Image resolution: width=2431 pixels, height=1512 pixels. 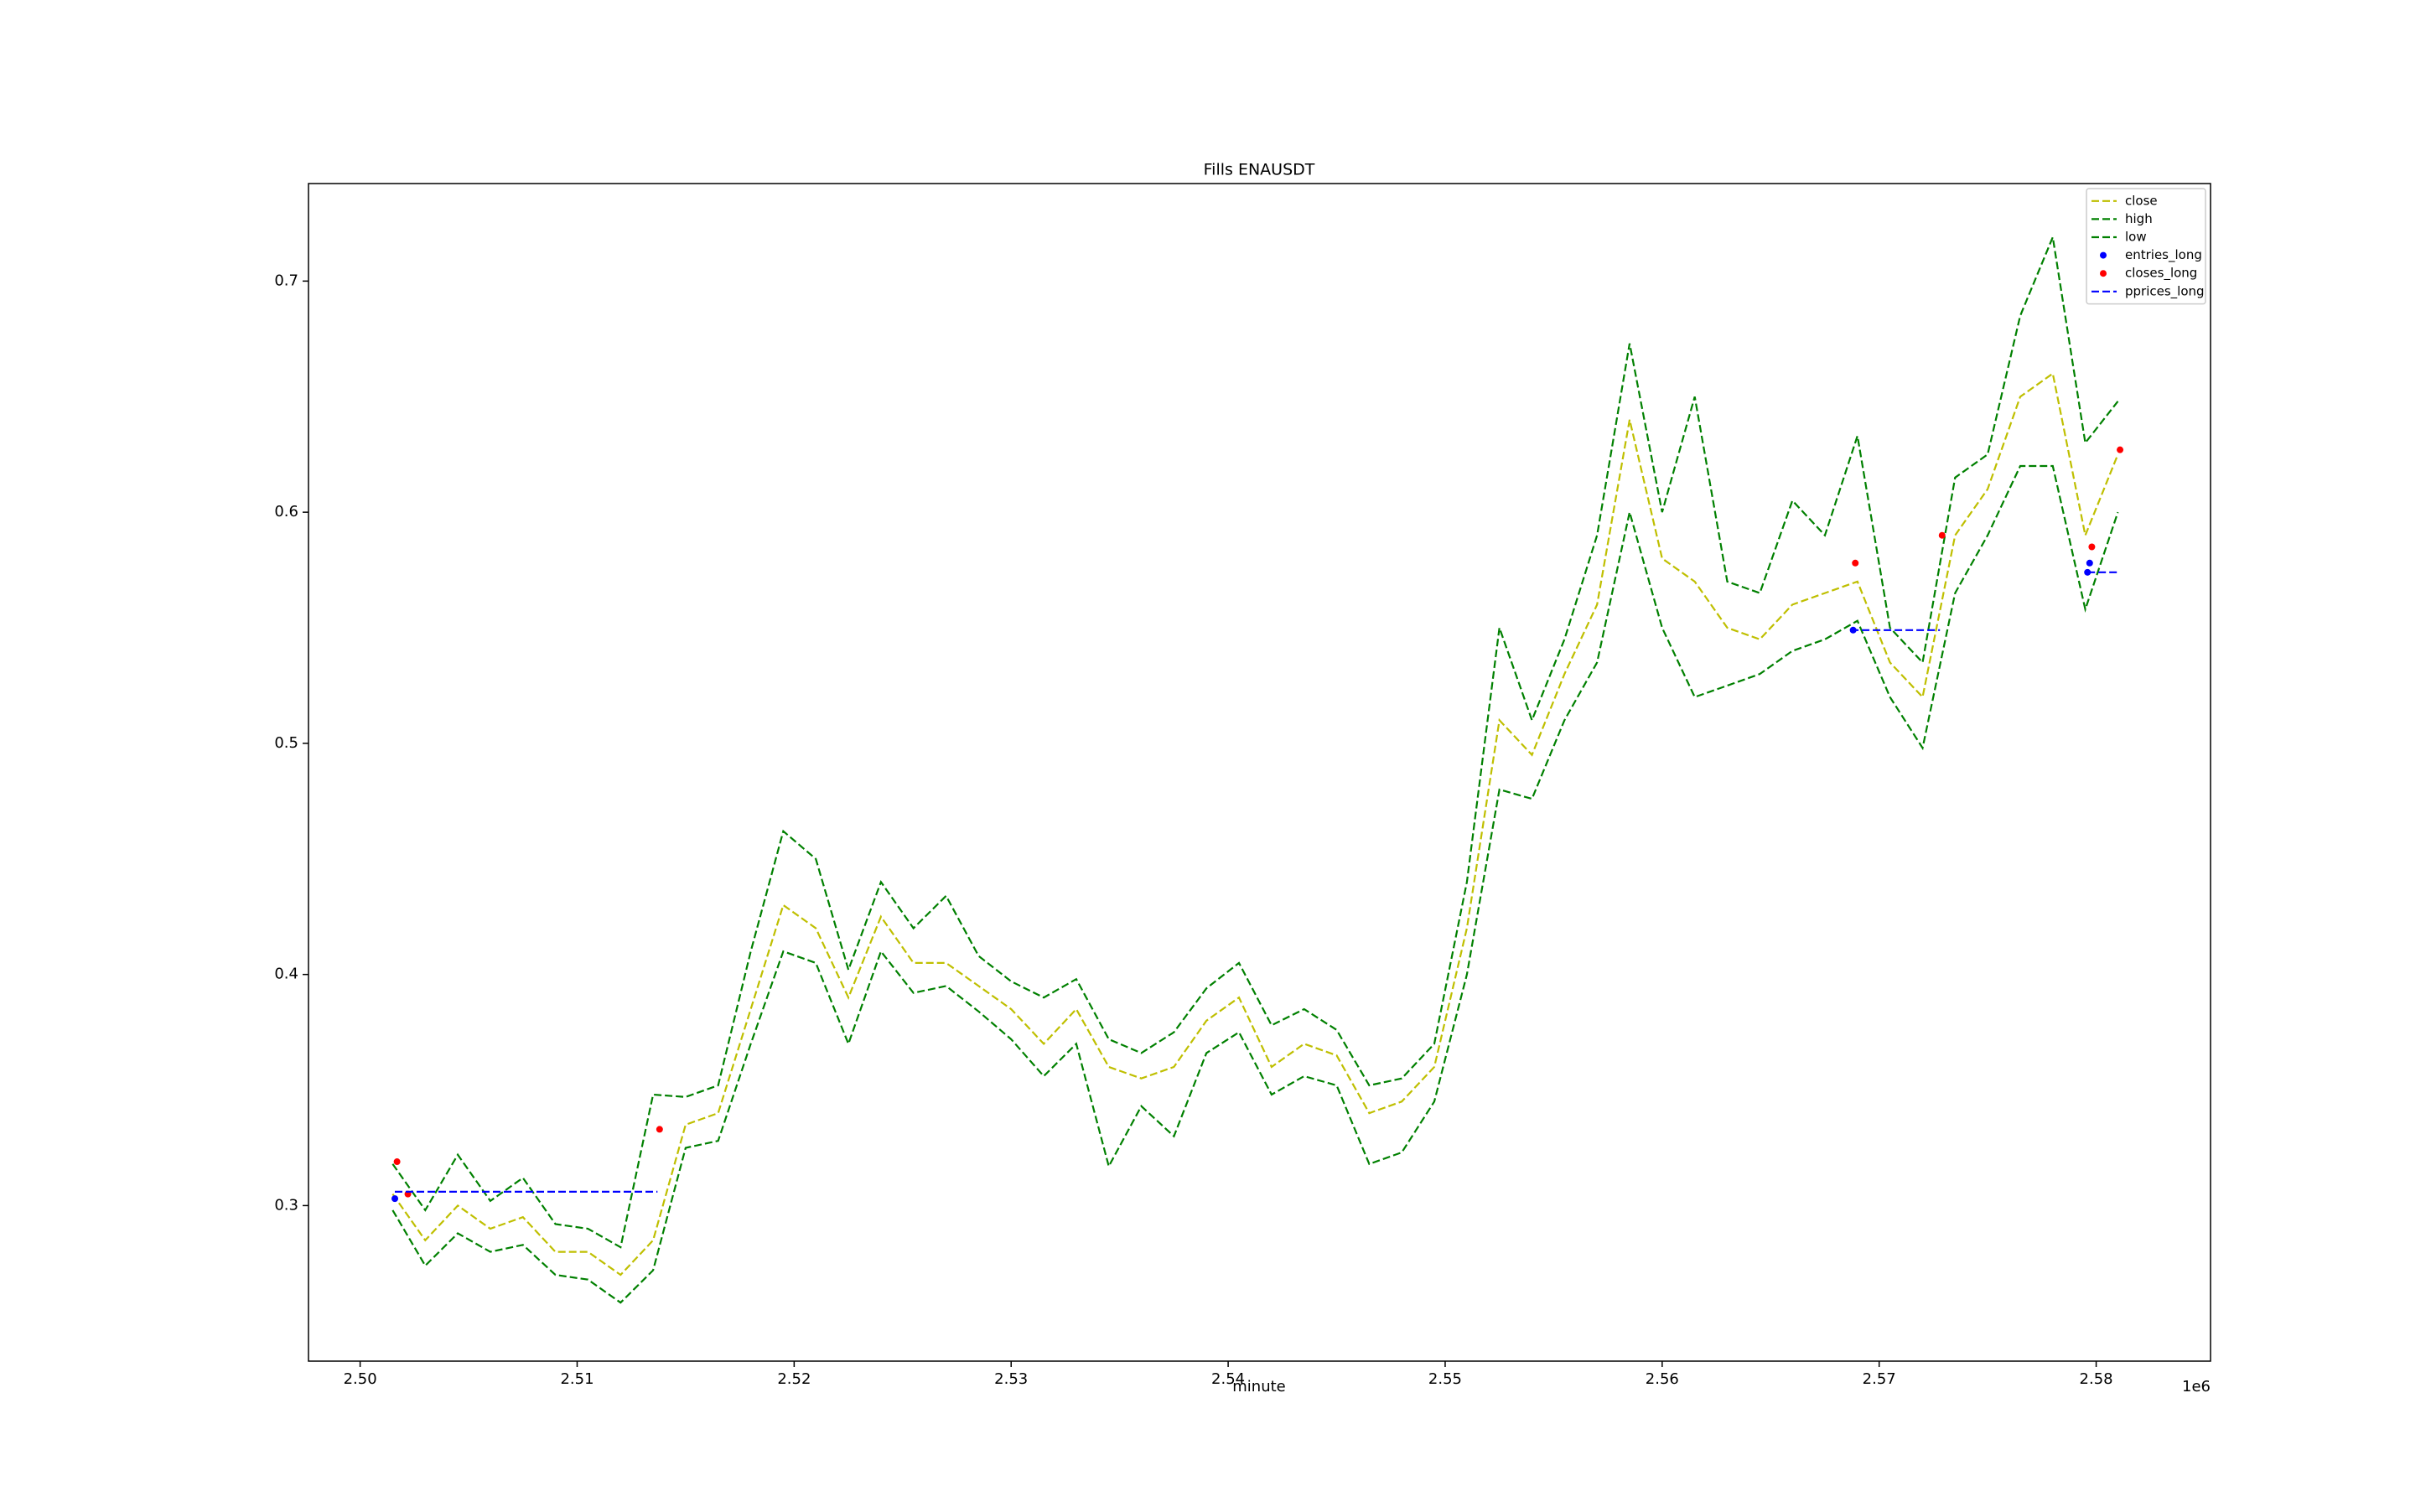 What do you see at coordinates (286, 974) in the screenshot?
I see `y-tick-label: 0.4` at bounding box center [286, 974].